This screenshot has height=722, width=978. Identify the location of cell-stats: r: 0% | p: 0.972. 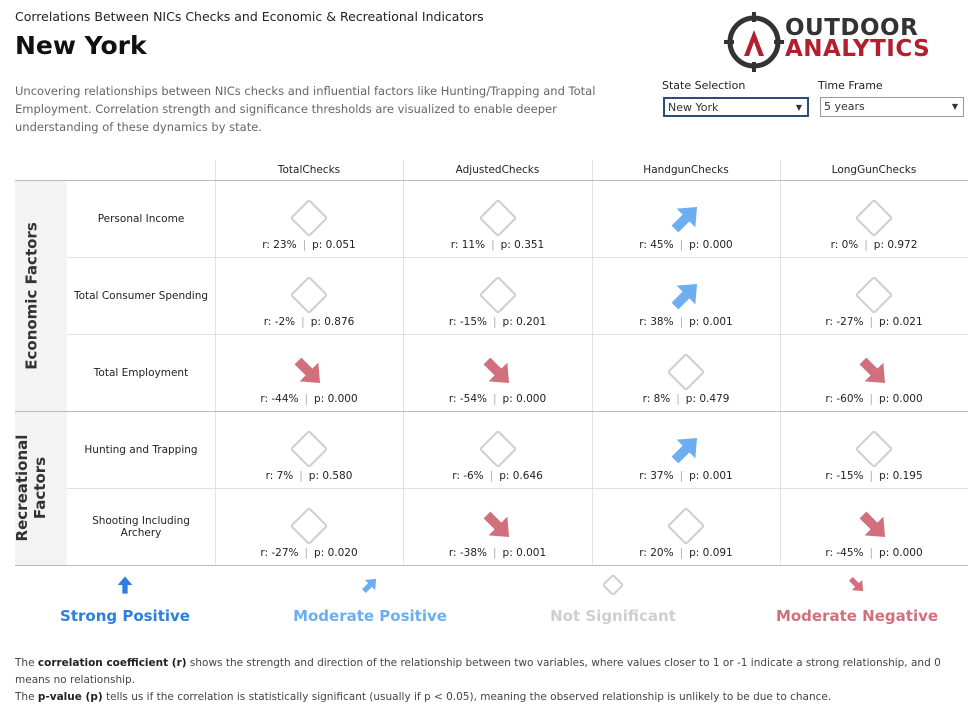
(874, 245).